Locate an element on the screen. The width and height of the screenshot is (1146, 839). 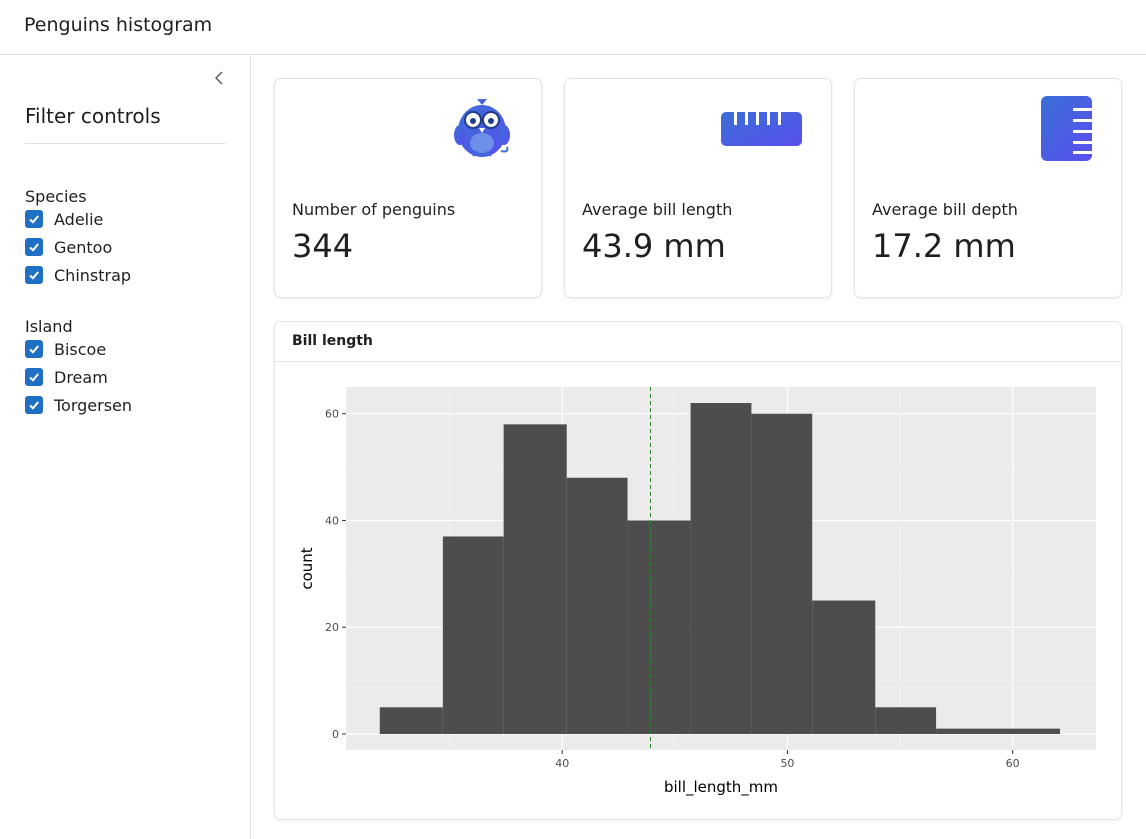
penguin-owl-icon is located at coordinates (482, 128).